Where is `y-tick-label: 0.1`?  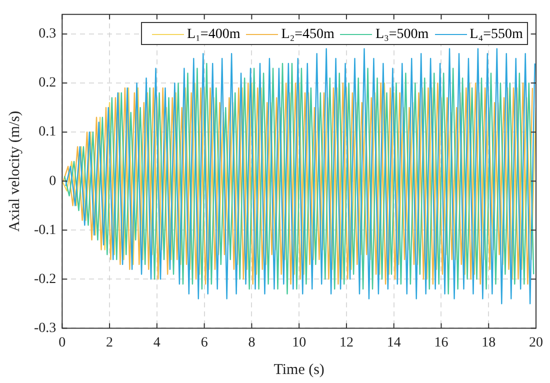
y-tick-label: 0.1 is located at coordinates (47, 132).